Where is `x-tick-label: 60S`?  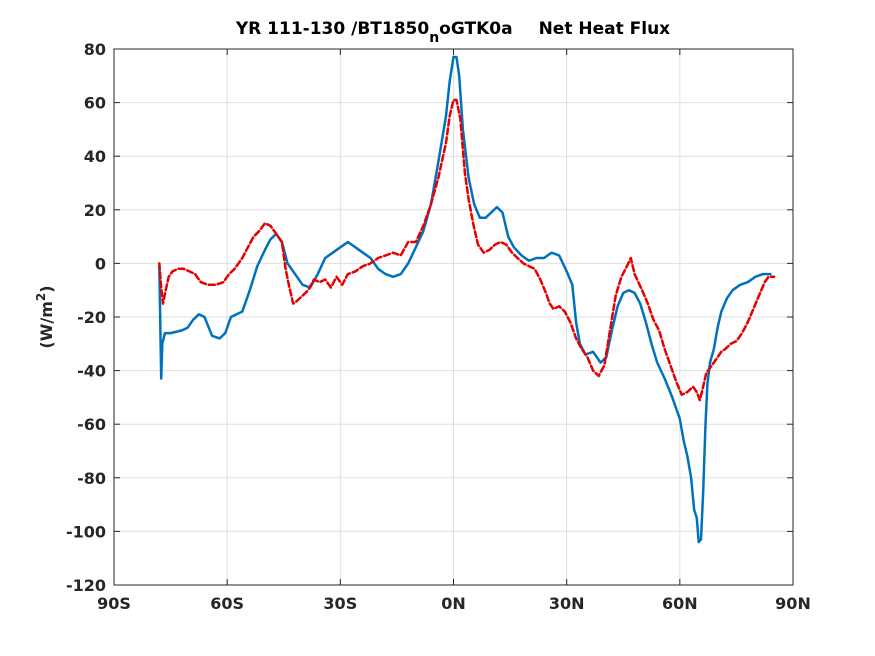 x-tick-label: 60S is located at coordinates (227, 603).